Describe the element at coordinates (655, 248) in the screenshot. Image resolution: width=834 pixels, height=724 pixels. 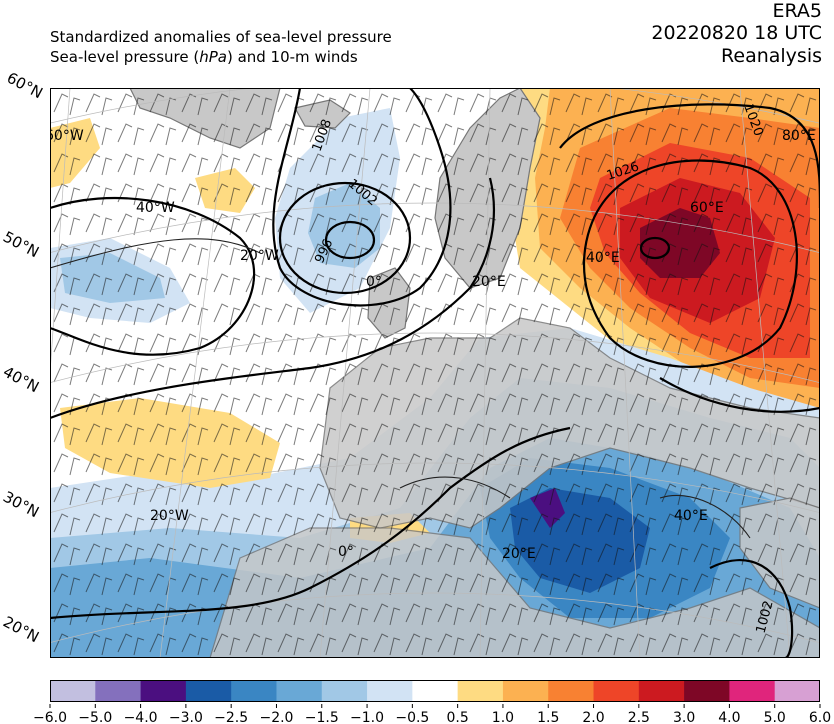
I see `isobar-high-core` at that location.